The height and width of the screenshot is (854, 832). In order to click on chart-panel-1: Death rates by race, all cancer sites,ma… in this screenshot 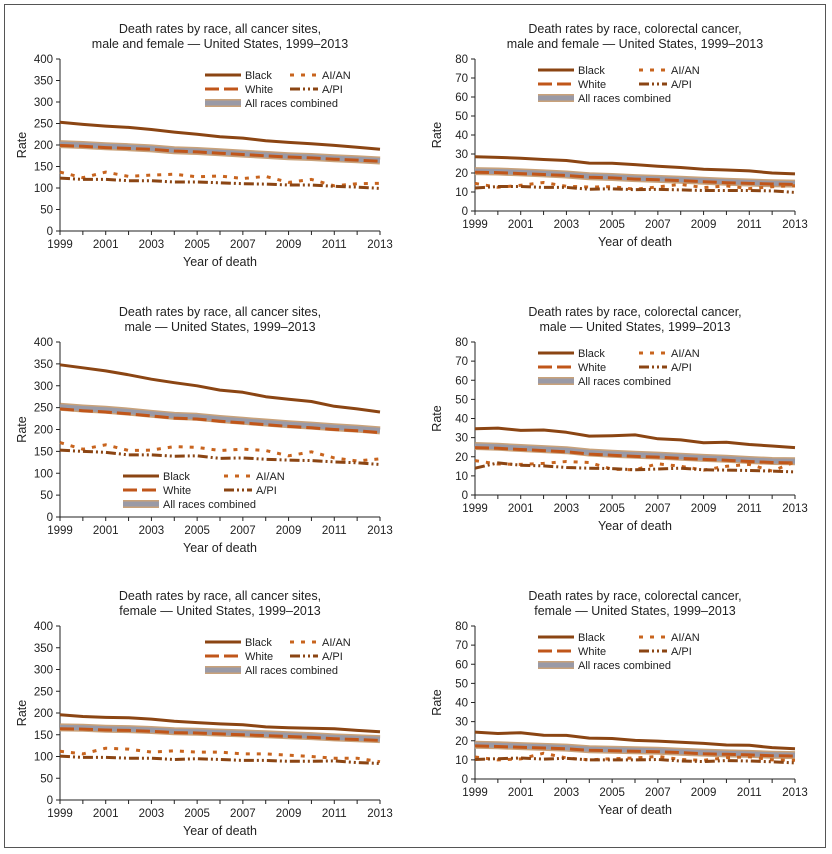, I will do `click(204, 145)`.